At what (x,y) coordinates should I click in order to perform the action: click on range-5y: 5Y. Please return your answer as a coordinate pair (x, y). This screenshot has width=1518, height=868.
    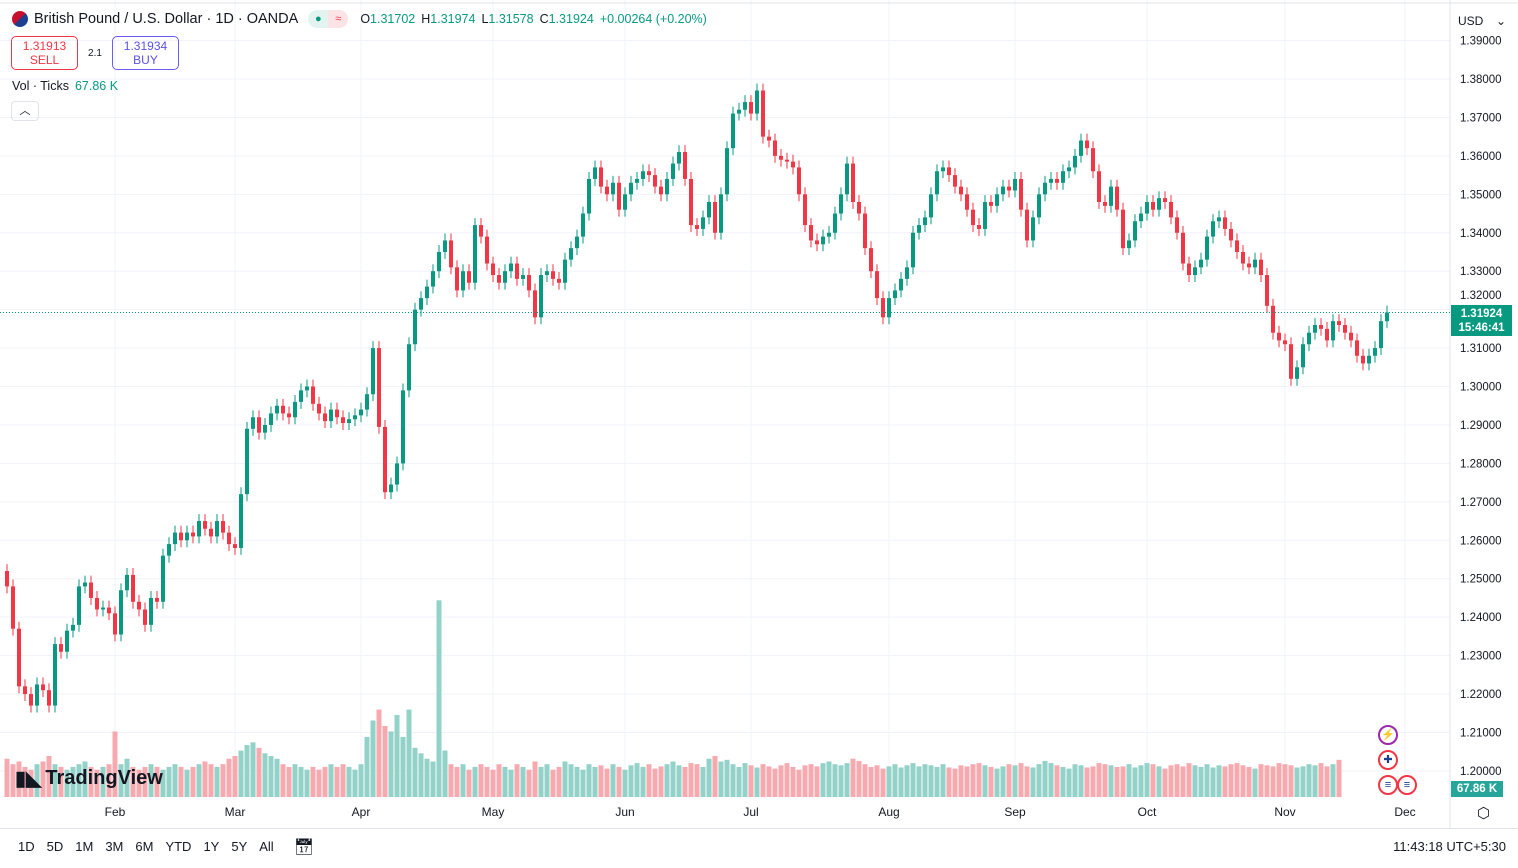
    Looking at the image, I should click on (239, 846).